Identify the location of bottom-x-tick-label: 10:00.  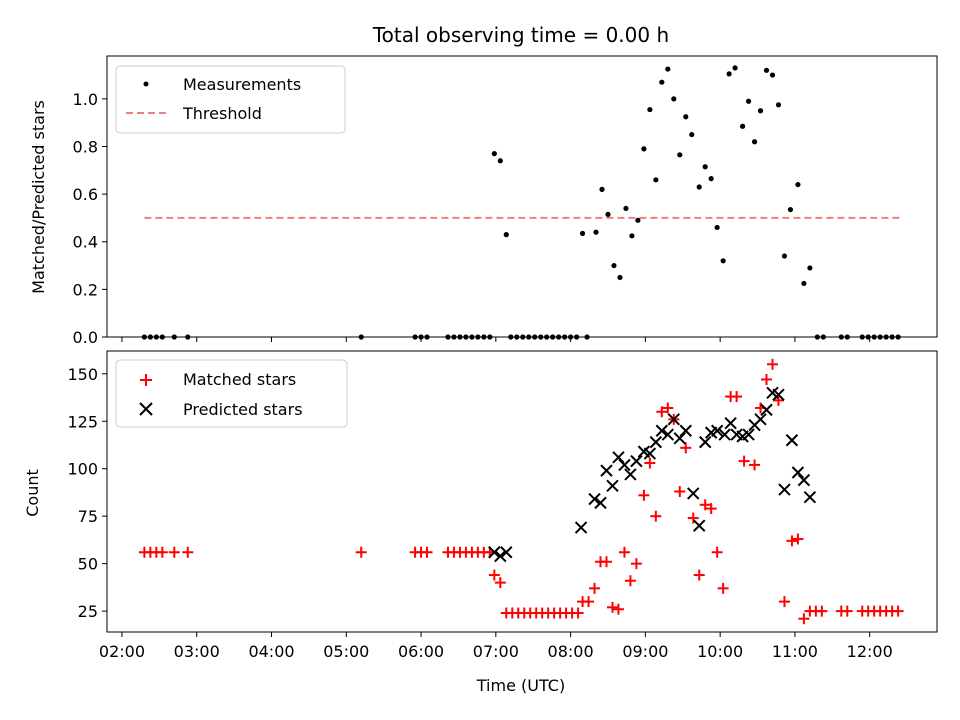
(720, 651).